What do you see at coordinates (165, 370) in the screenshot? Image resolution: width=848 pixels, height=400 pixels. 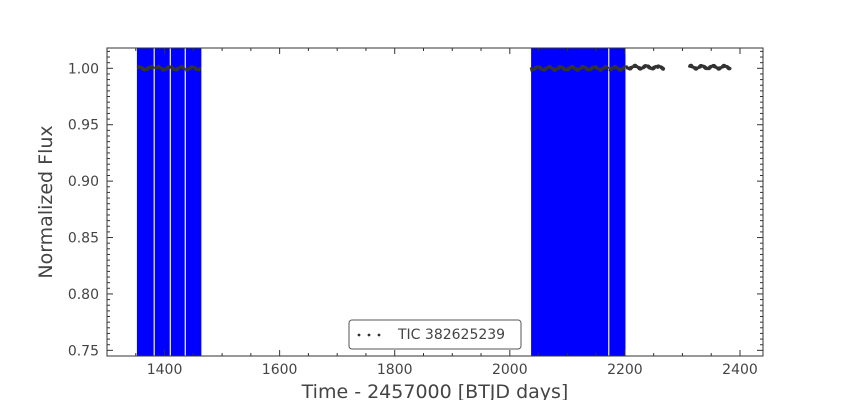 I see `x-tick-label: 1400` at bounding box center [165, 370].